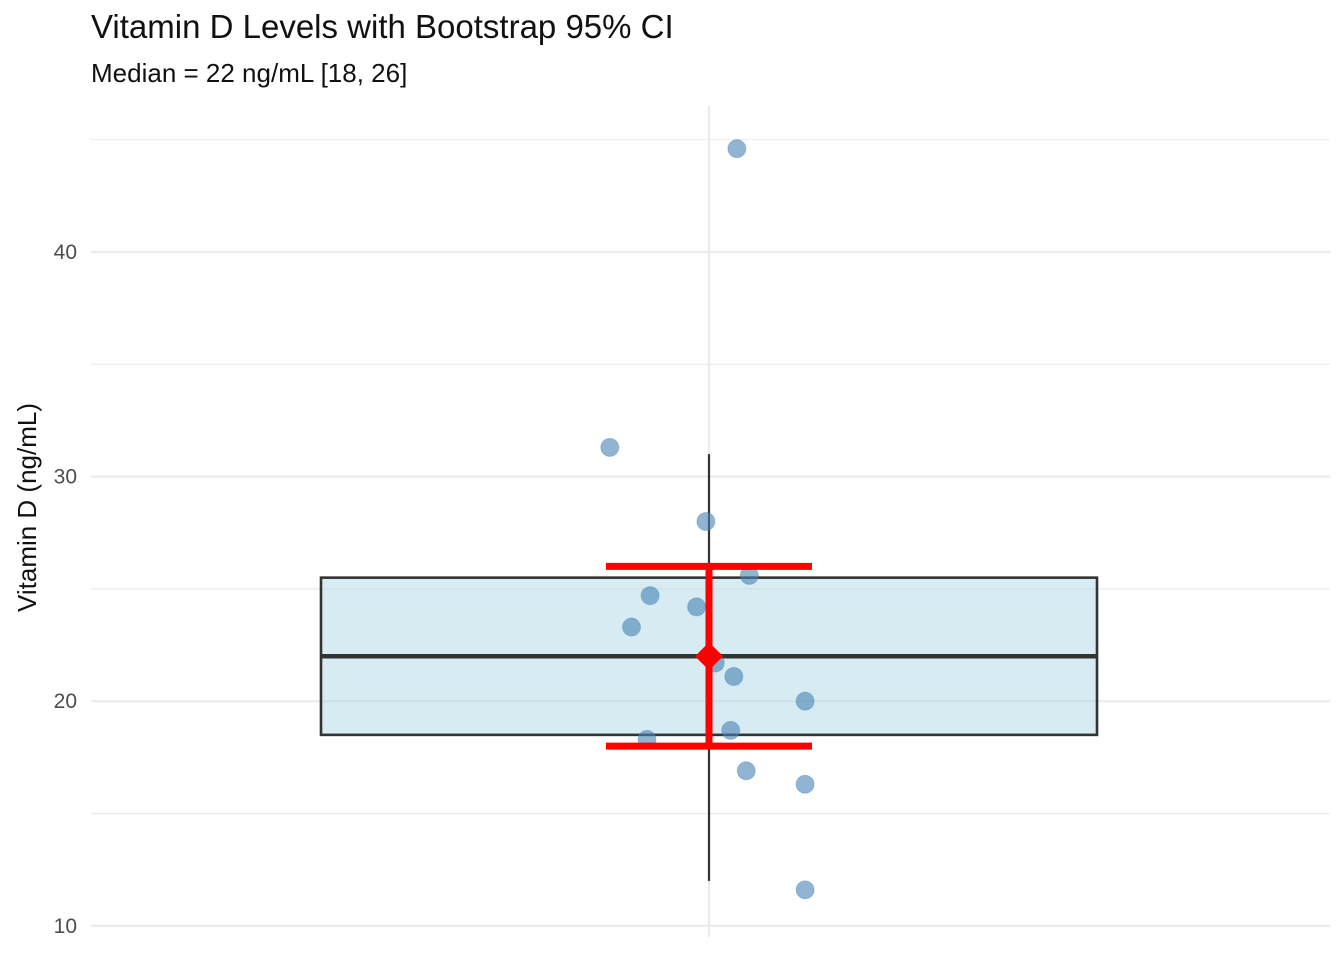 Image resolution: width=1344 pixels, height=960 pixels. I want to click on y-axis-label: Vitamin D (ng/mL), so click(27, 507).